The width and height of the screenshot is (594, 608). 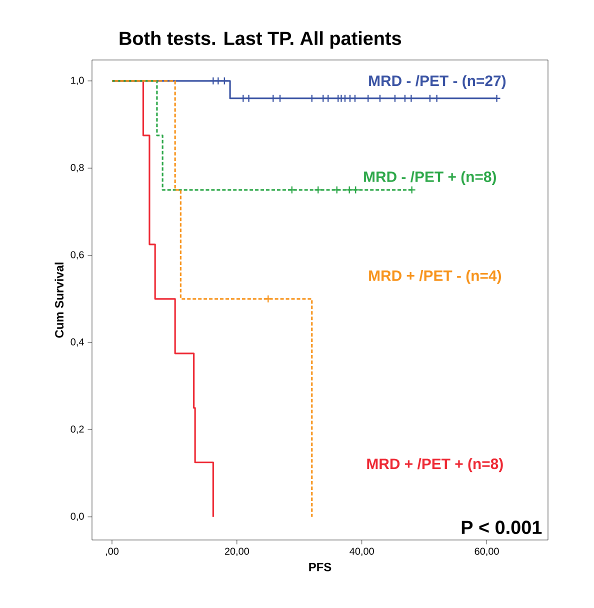 I want to click on y-tick-label: 0,2, so click(x=77, y=430).